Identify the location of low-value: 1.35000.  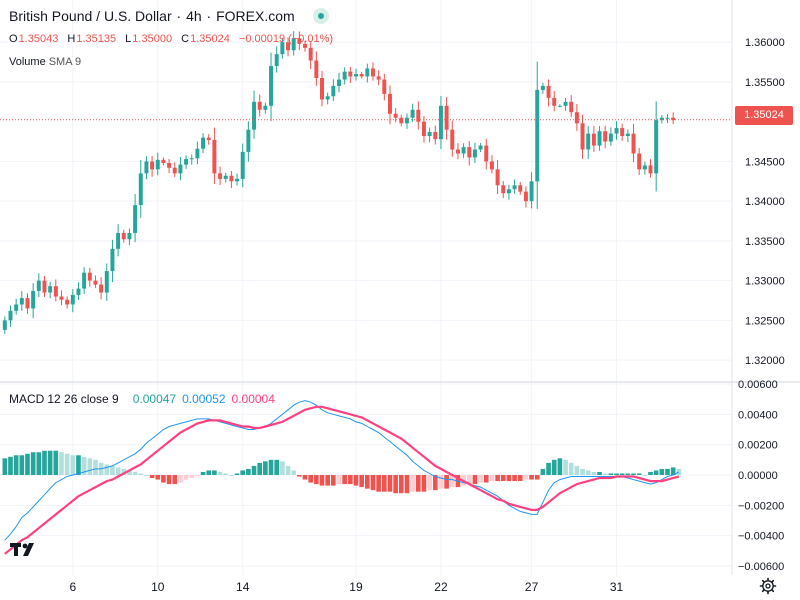
(152, 39).